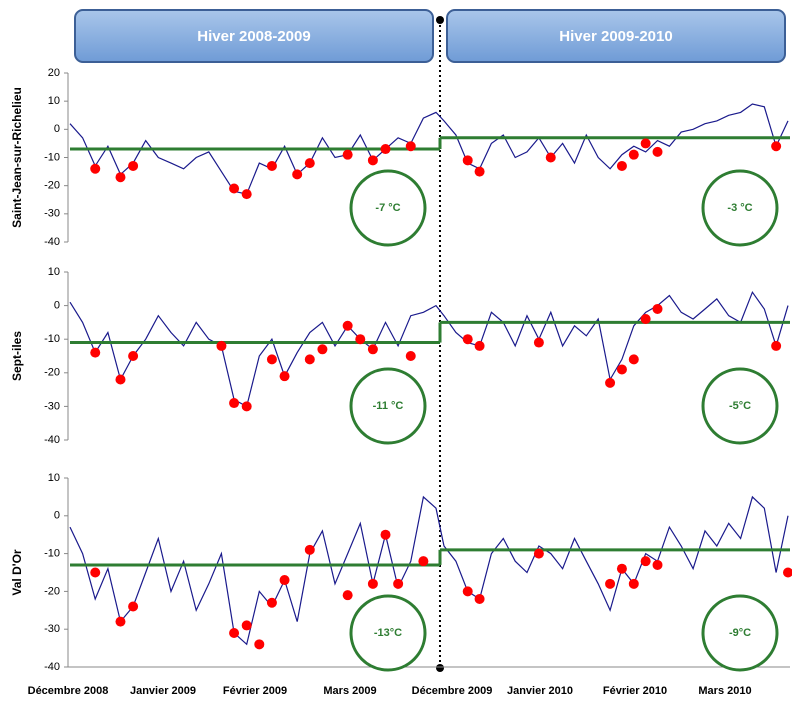 The width and height of the screenshot is (792, 706). Describe the element at coordinates (724, 691) in the screenshot. I see `x-tick-label: Mars 2010` at that location.